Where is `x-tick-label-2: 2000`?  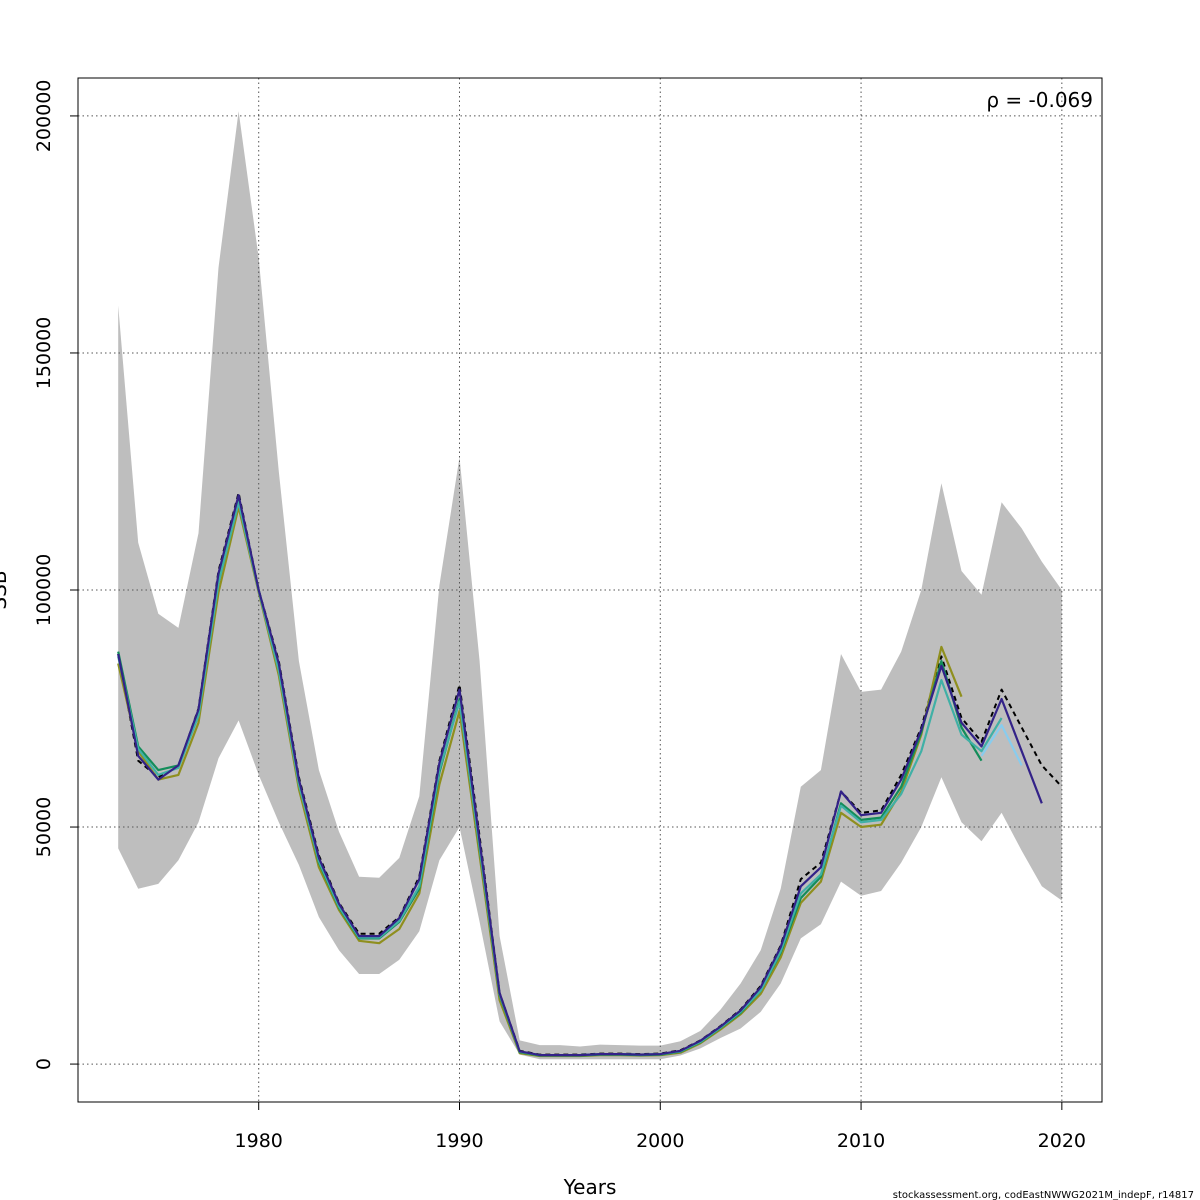
x-tick-label-2: 2000 is located at coordinates (660, 1141).